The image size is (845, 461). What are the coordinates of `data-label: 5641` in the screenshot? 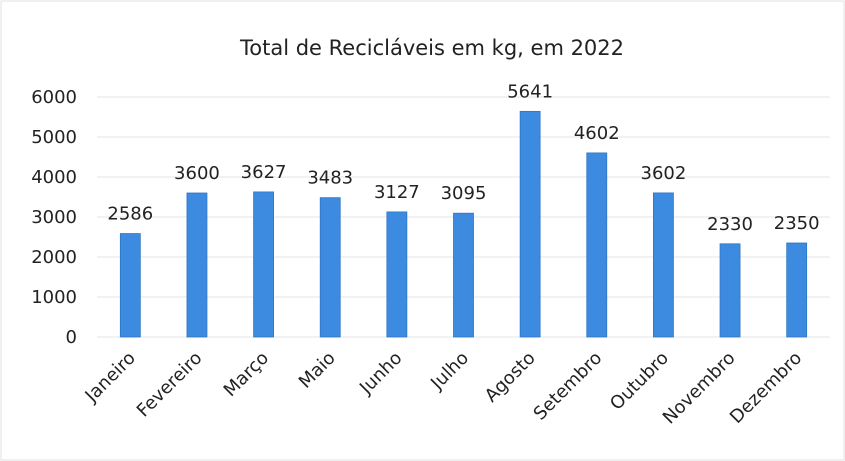 It's located at (530, 91).